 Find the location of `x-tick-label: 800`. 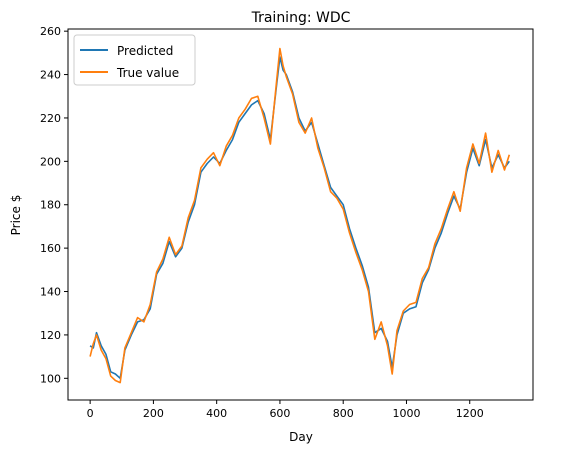

x-tick-label: 800 is located at coordinates (343, 413).